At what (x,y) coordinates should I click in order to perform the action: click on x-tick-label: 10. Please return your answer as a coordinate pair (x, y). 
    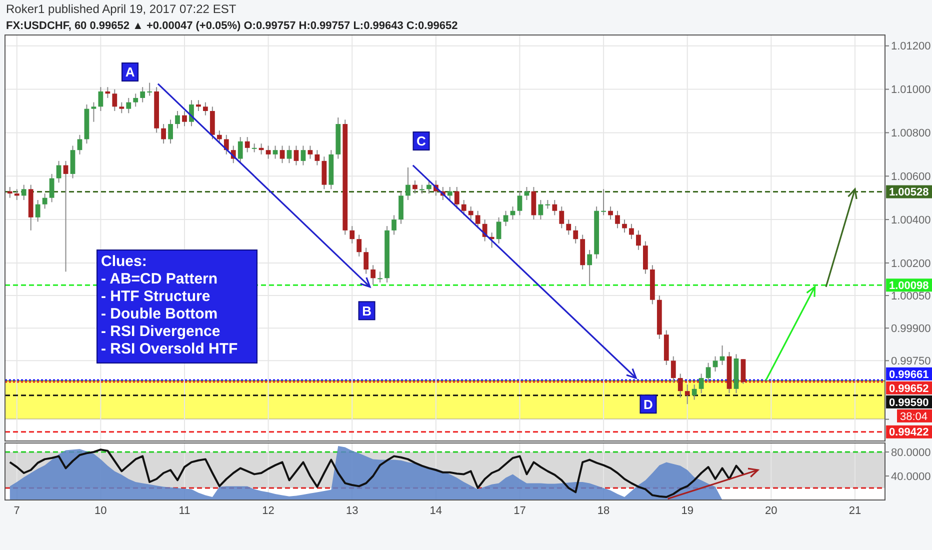
    Looking at the image, I should click on (100, 511).